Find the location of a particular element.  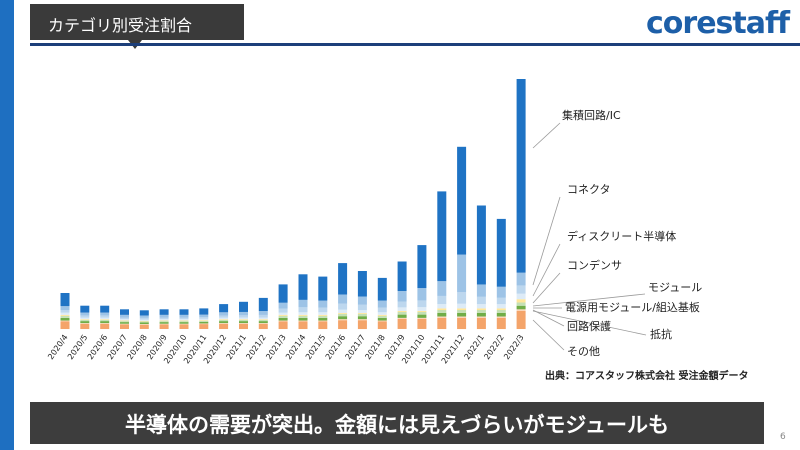

bar-segment-2021-5-s6 is located at coordinates (323, 310).